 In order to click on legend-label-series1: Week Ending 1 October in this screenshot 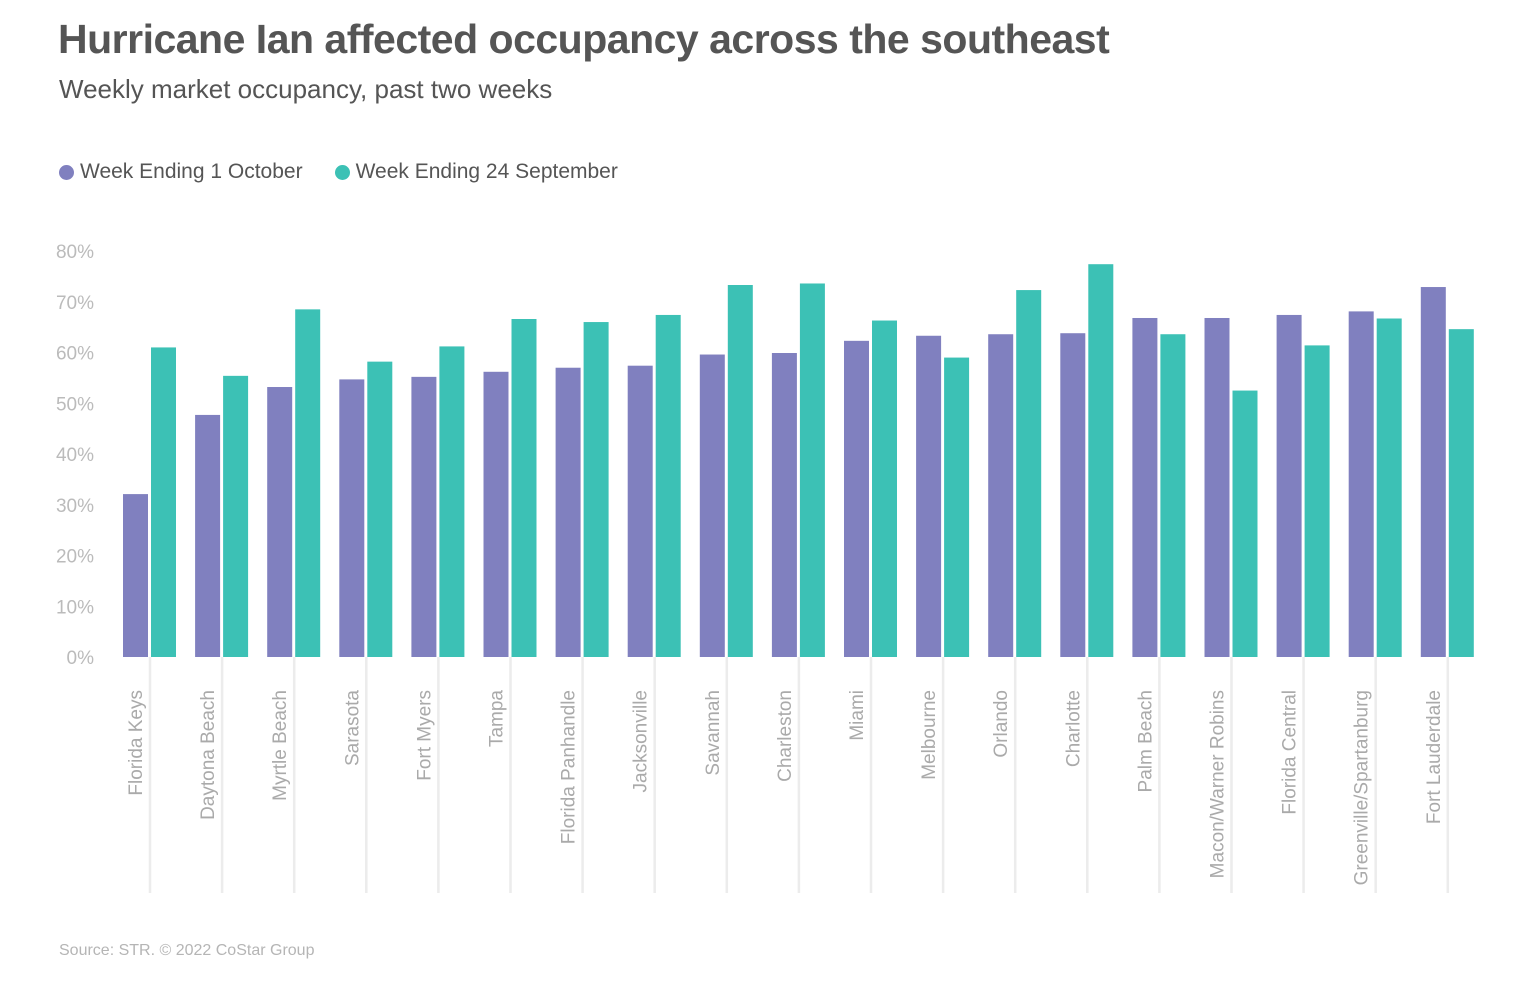, I will do `click(191, 171)`.